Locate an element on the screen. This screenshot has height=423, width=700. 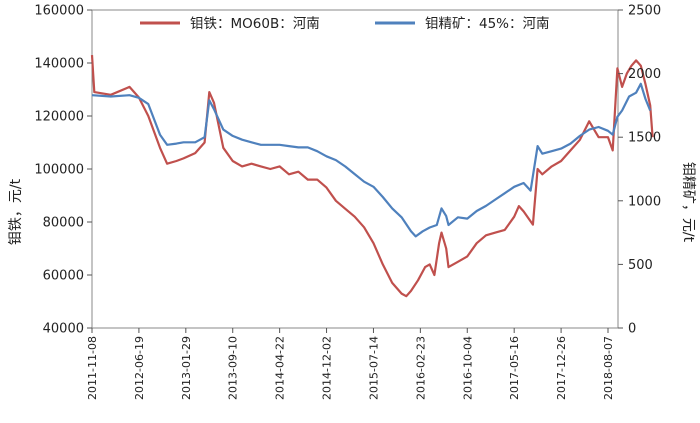
y-left-tick-label: 140000 is located at coordinates (59, 64).